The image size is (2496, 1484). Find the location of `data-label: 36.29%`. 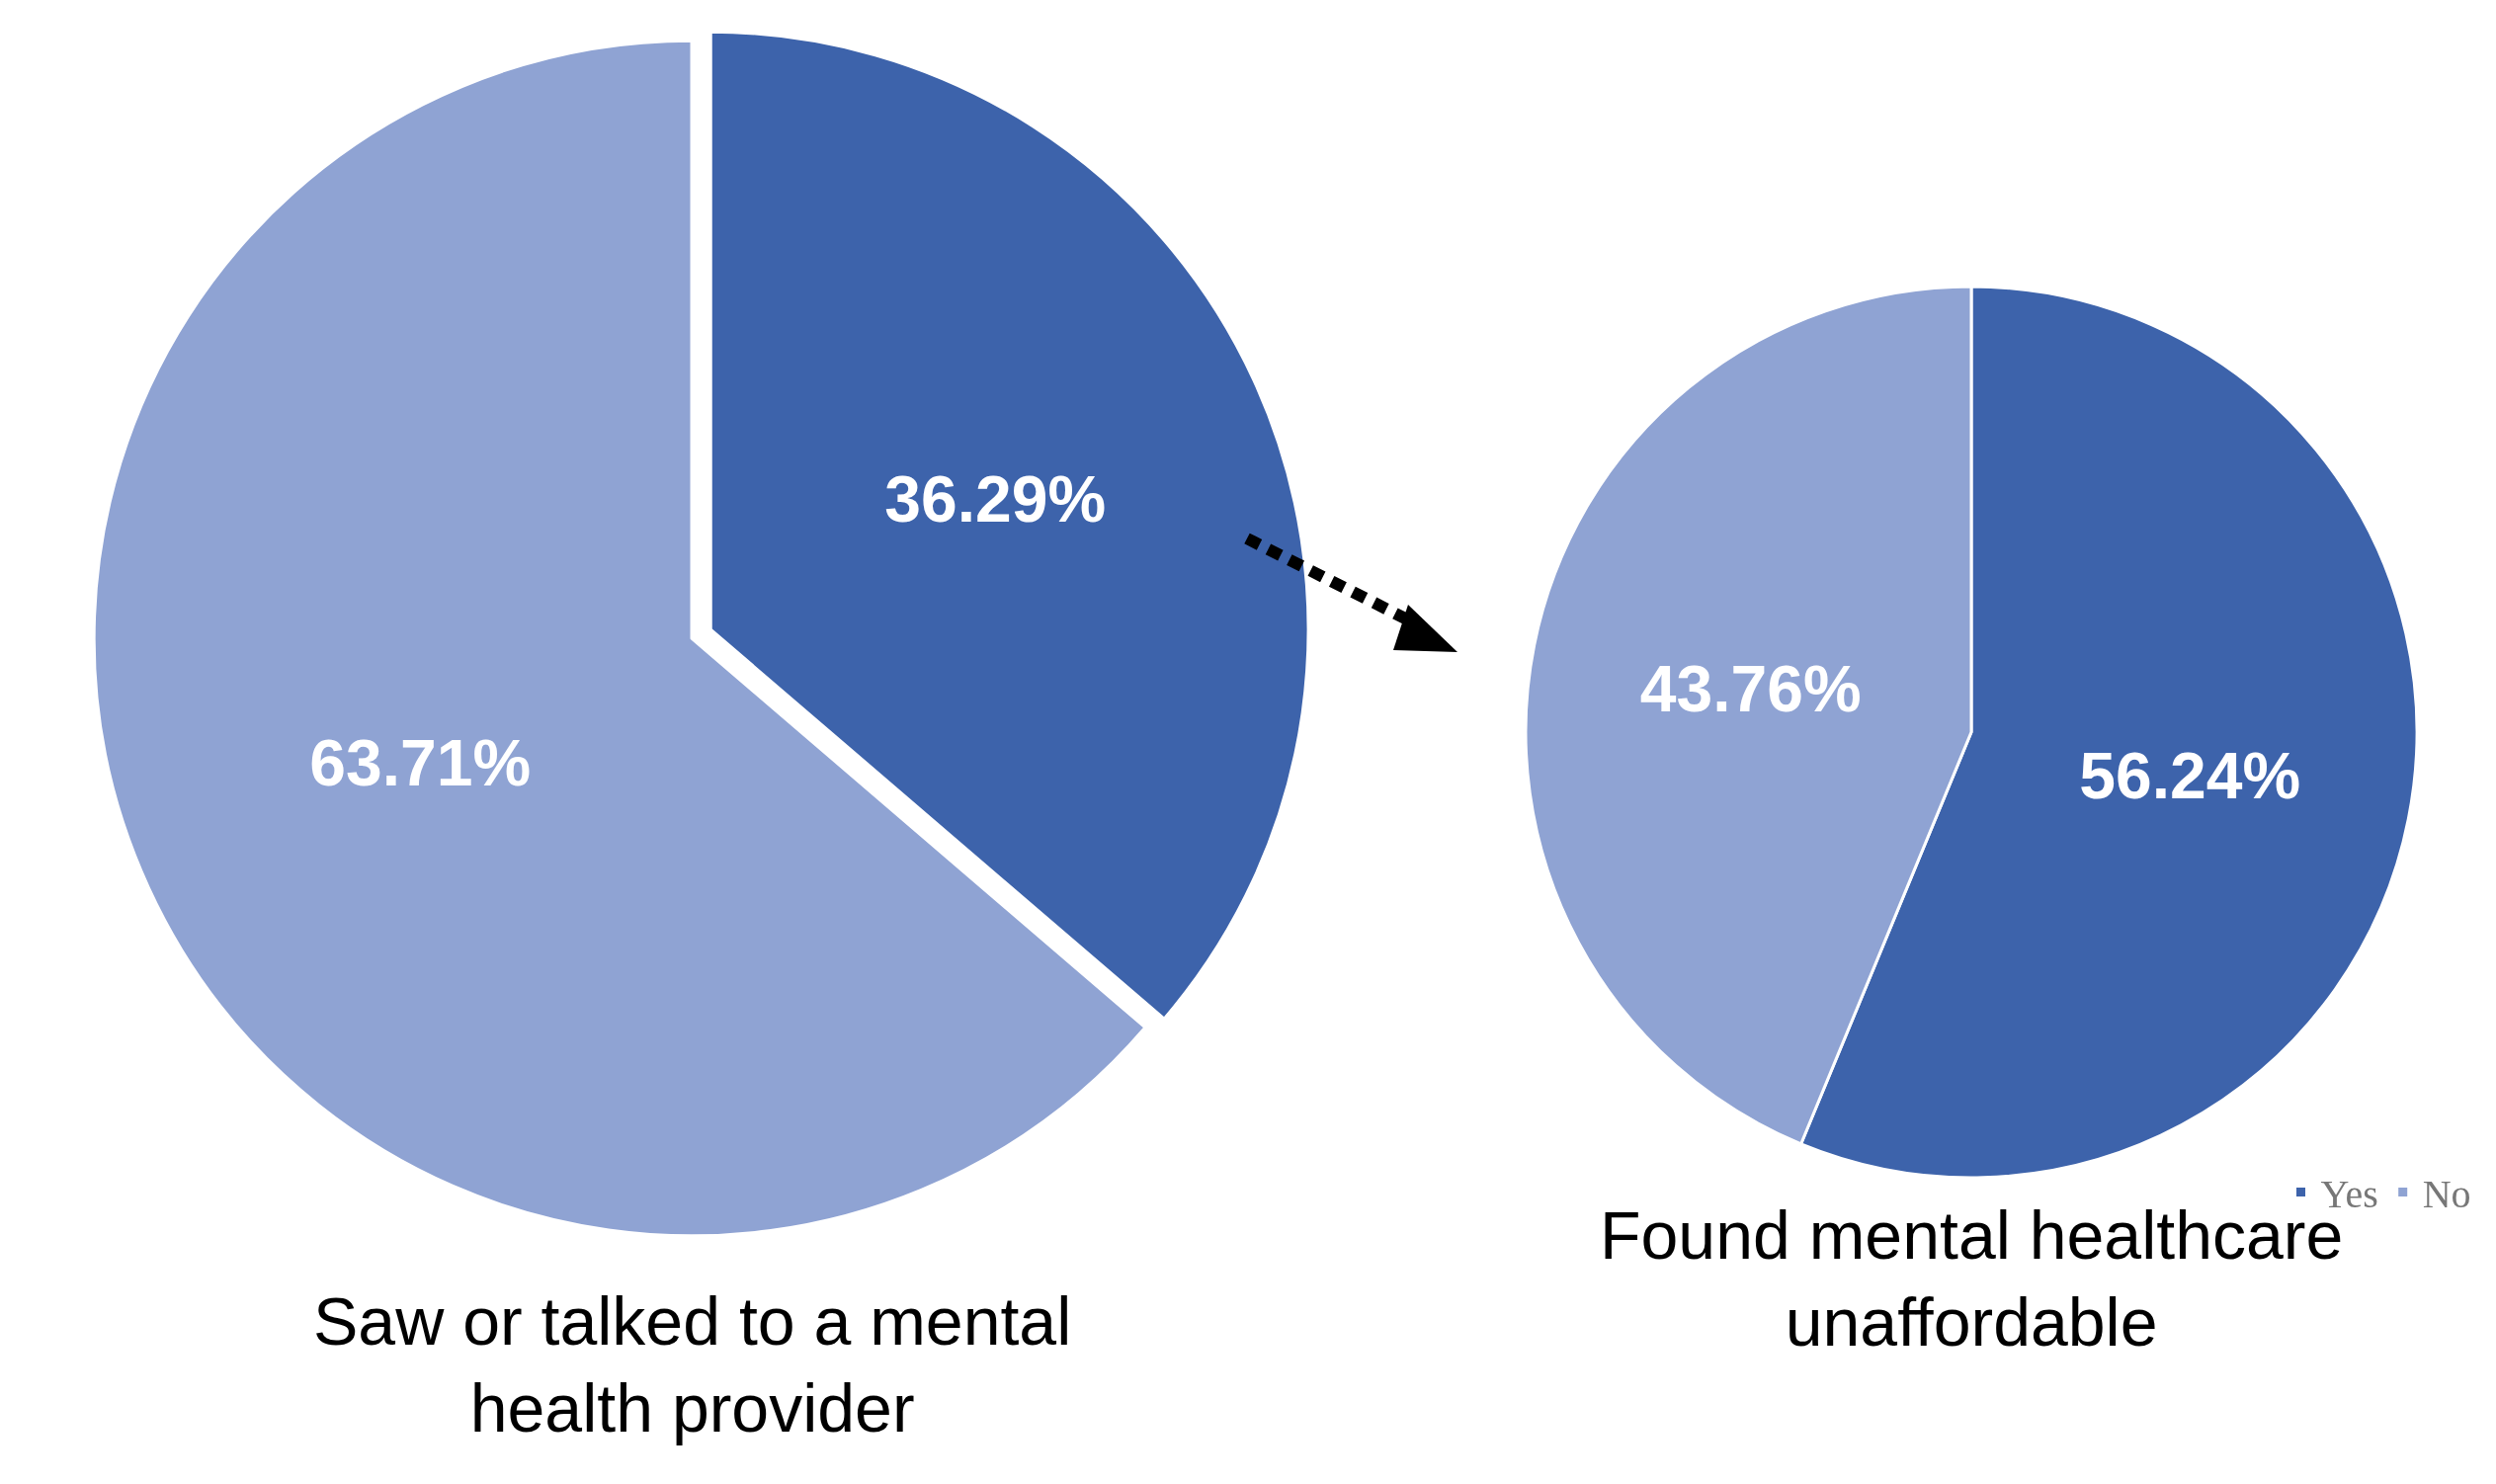

data-label: 36.29% is located at coordinates (995, 498).